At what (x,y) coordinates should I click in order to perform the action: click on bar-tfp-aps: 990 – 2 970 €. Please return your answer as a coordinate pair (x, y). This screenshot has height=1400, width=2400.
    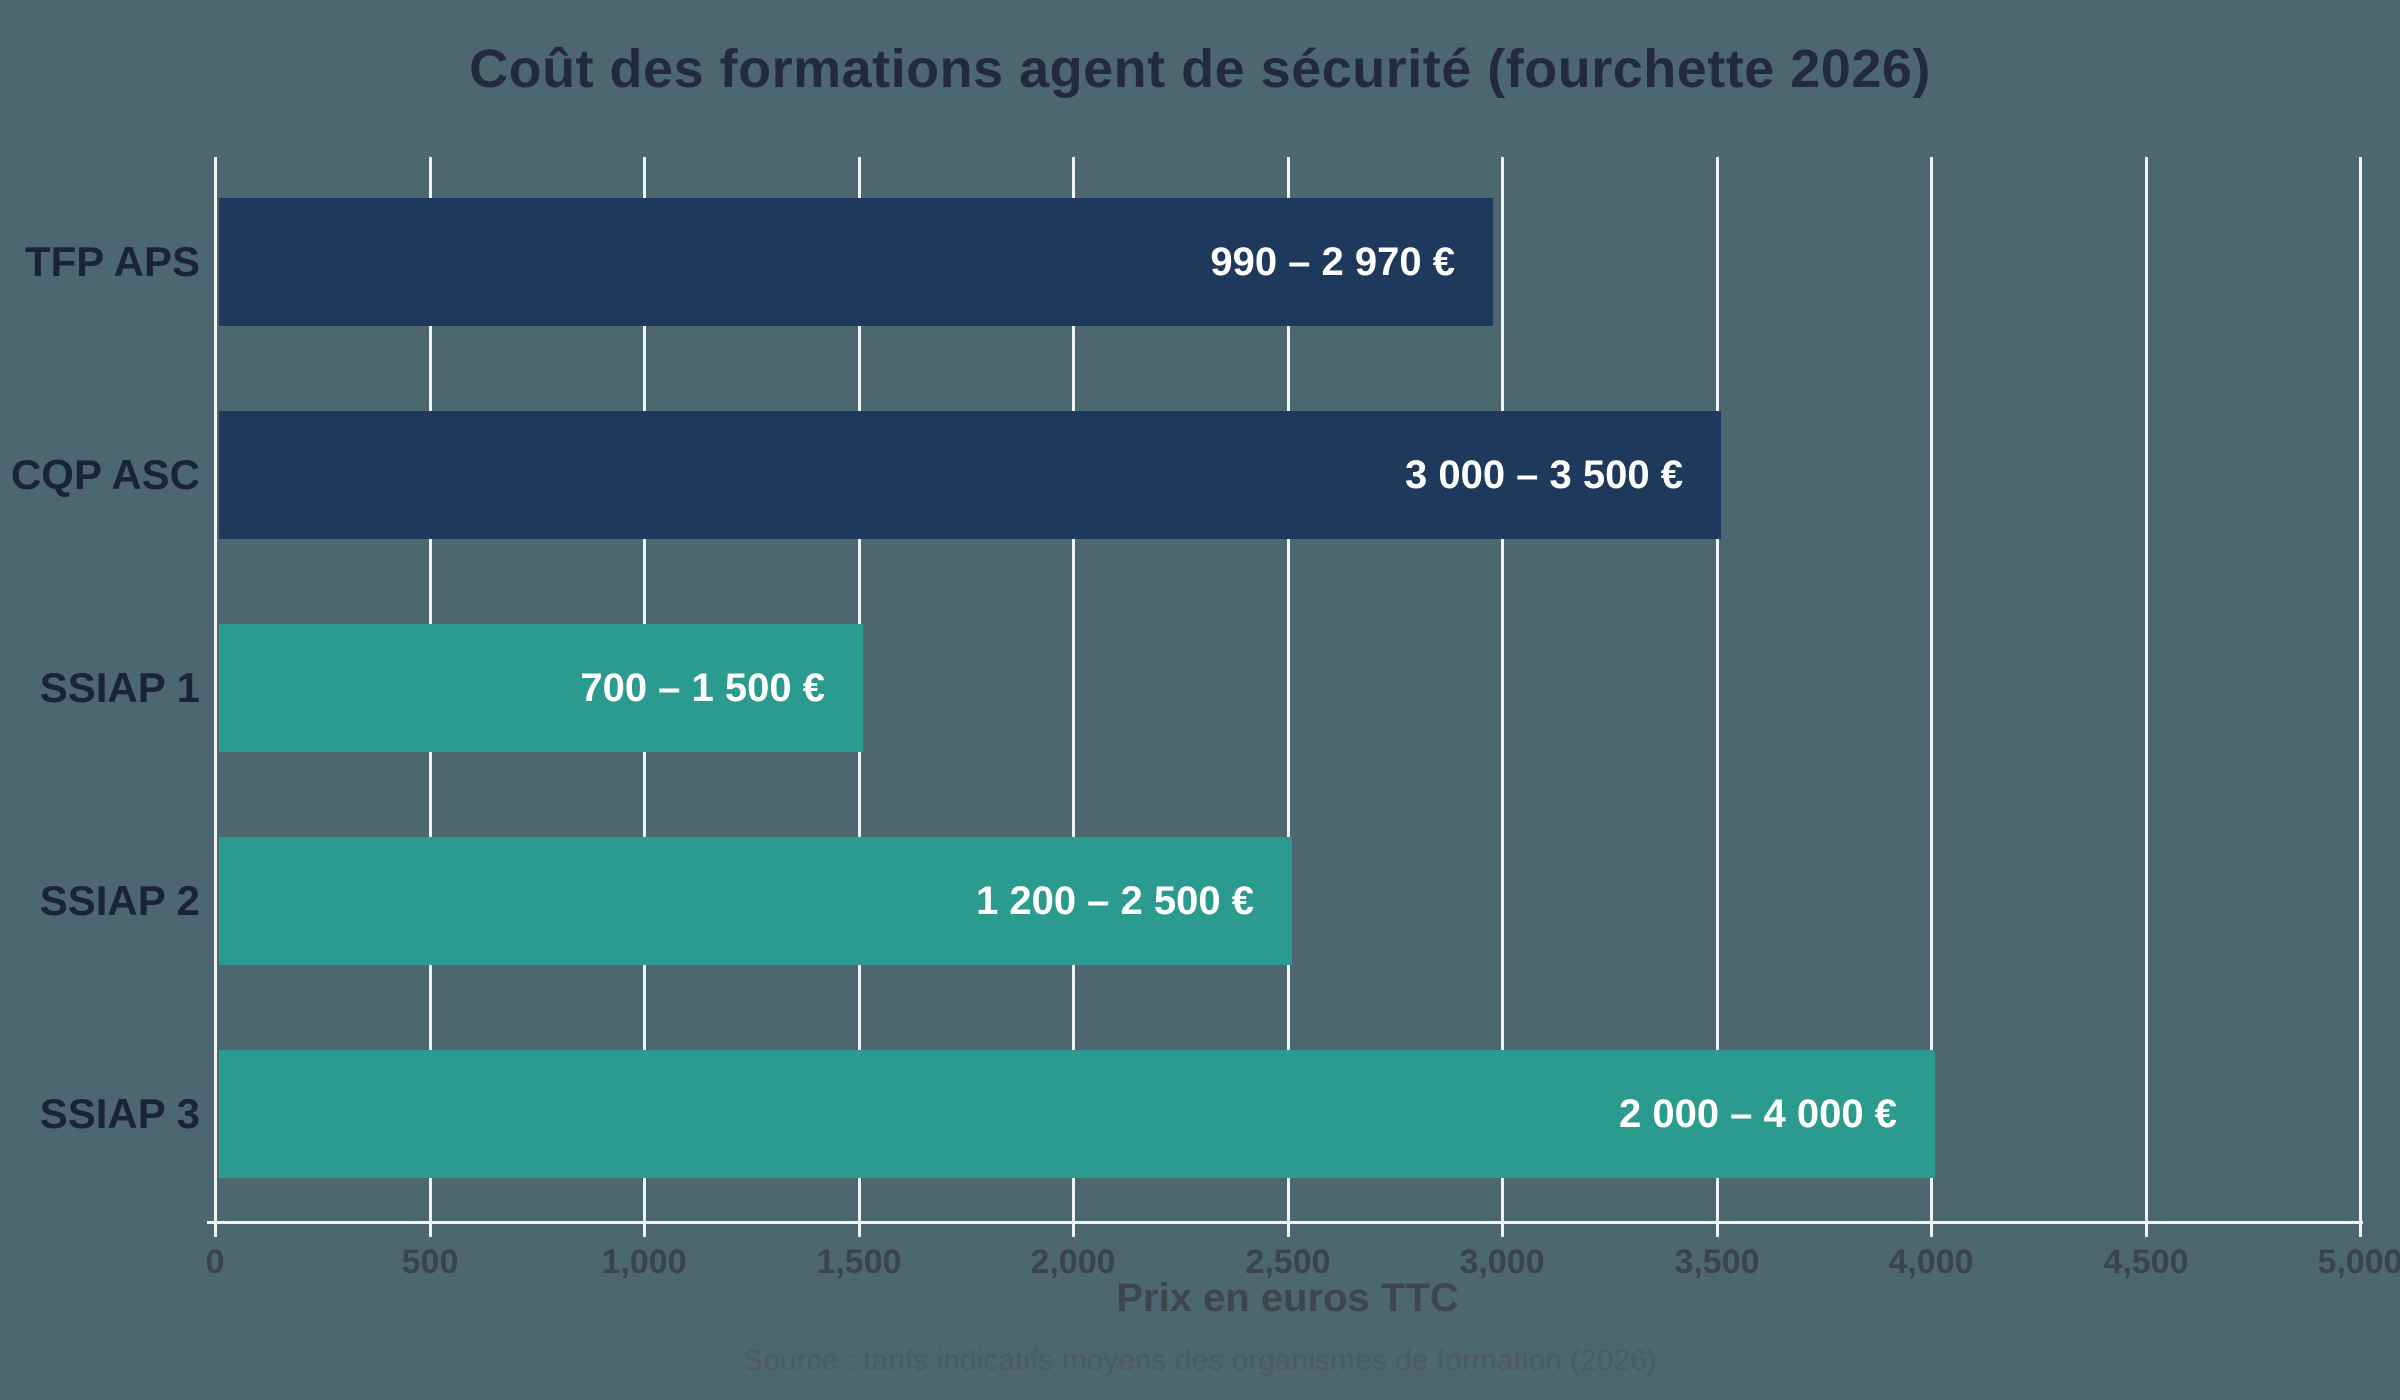
    Looking at the image, I should click on (856, 262).